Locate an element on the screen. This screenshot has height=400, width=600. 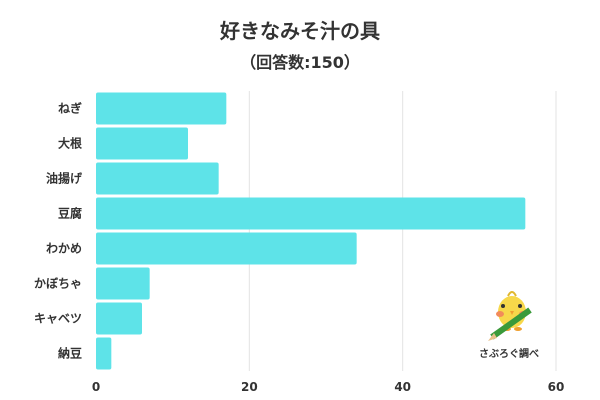
saburogu-logo: さぶろぐ調べ is located at coordinates (509, 325).